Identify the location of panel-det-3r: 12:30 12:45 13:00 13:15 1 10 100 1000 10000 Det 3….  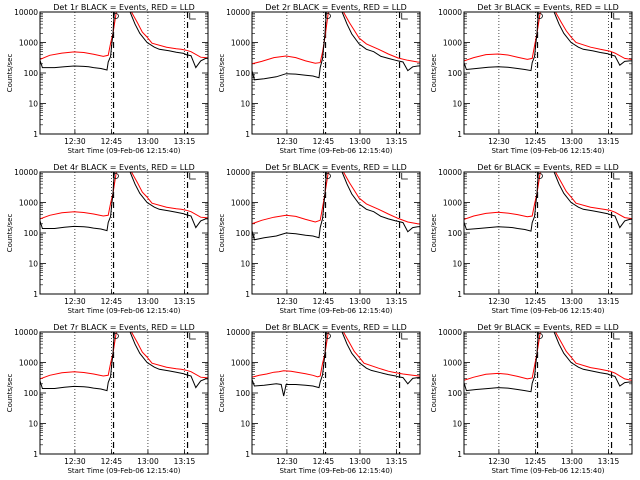
(531, 79).